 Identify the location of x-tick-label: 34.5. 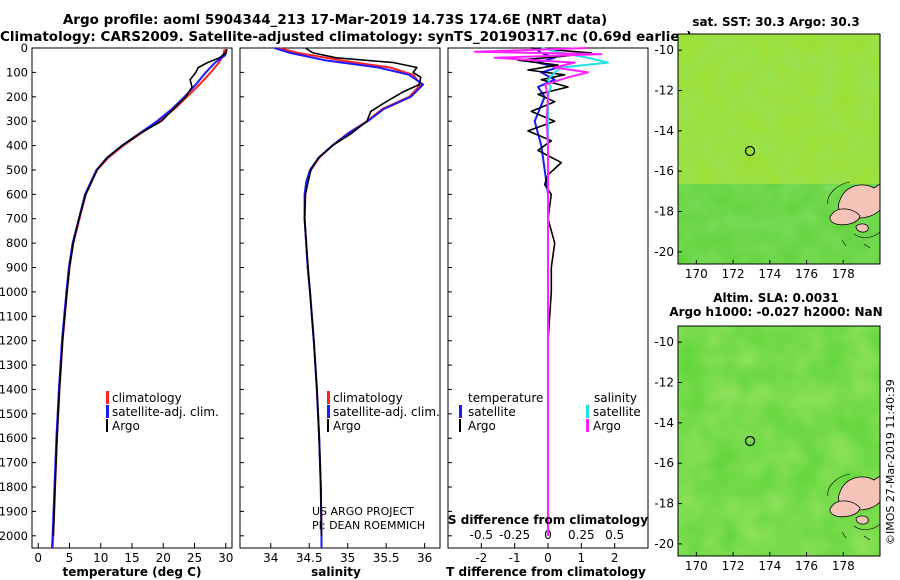
(309, 558).